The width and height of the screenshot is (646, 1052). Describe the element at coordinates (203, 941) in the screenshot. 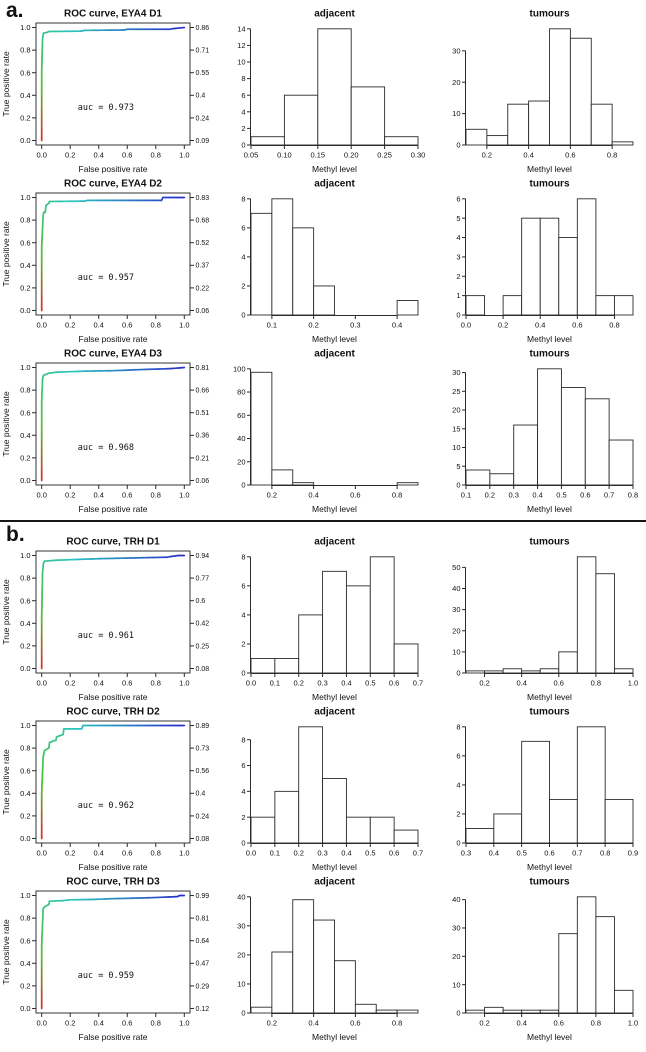

I see `svg-text: 0.64` at that location.